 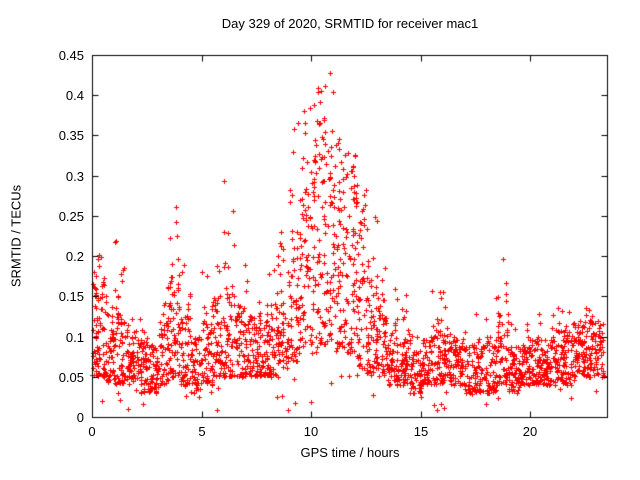 I want to click on y-tick-label: 0.2, so click(x=74, y=256).